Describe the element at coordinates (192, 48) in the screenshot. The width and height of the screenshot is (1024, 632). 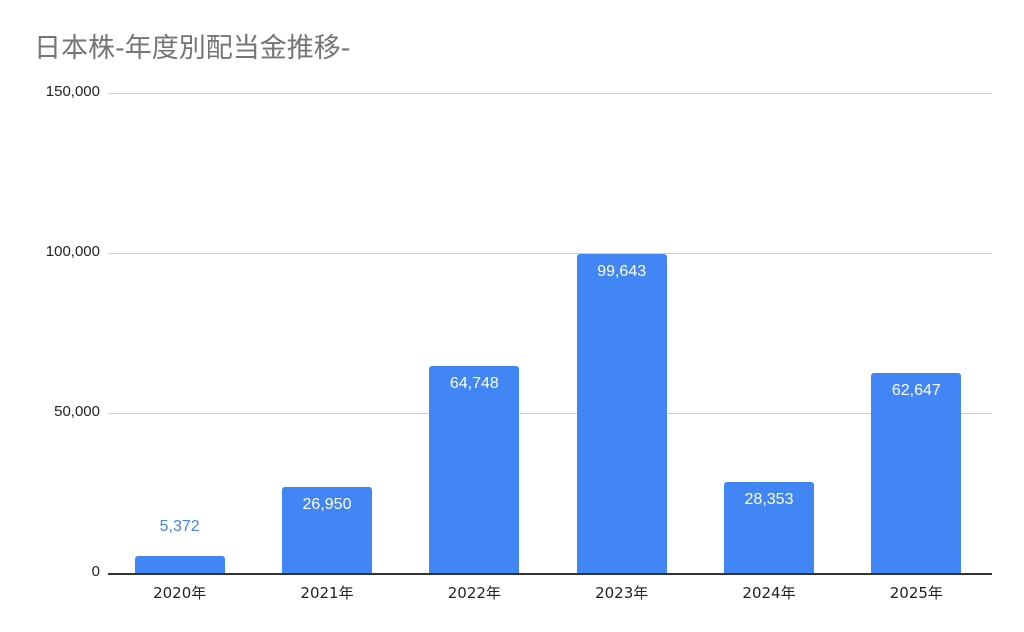
I see `chart-title: 日本株-年度別配当金推移-` at that location.